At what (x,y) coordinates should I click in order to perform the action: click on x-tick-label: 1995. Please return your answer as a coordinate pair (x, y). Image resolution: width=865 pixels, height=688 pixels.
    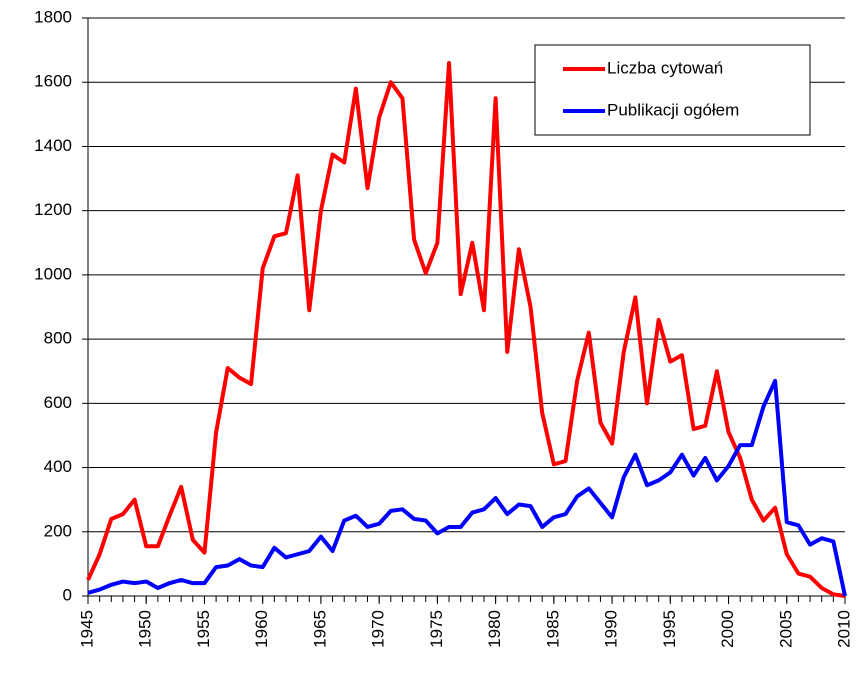
    Looking at the image, I should click on (669, 629).